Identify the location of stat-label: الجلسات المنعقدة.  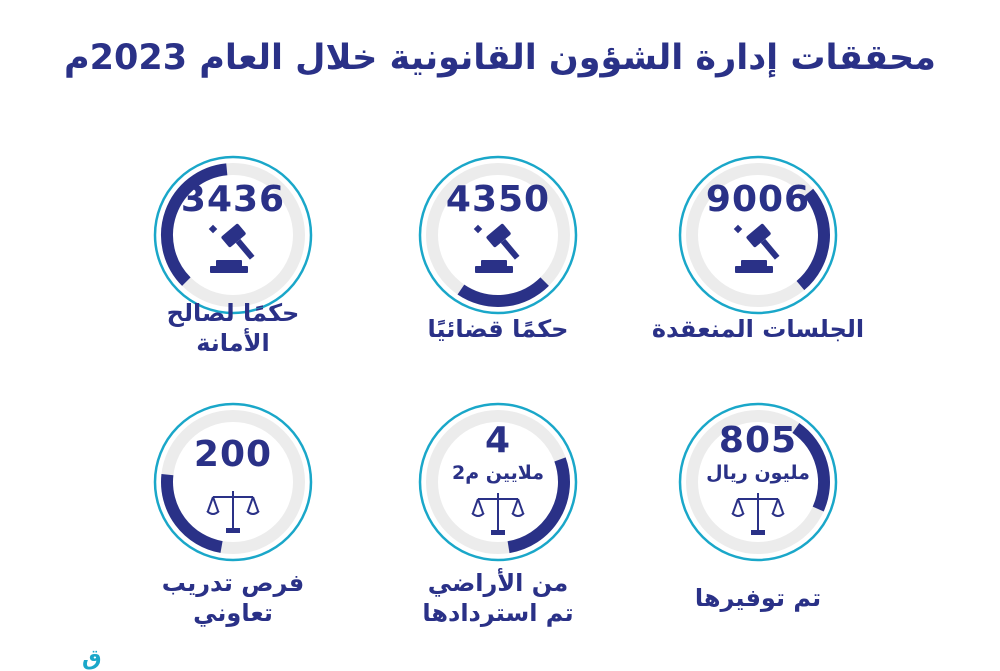
(758, 329).